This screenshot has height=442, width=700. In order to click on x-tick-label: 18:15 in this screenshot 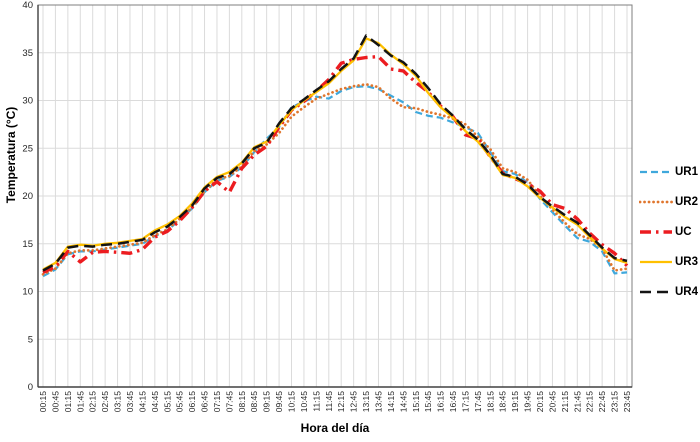, I will do `click(490, 402)`.